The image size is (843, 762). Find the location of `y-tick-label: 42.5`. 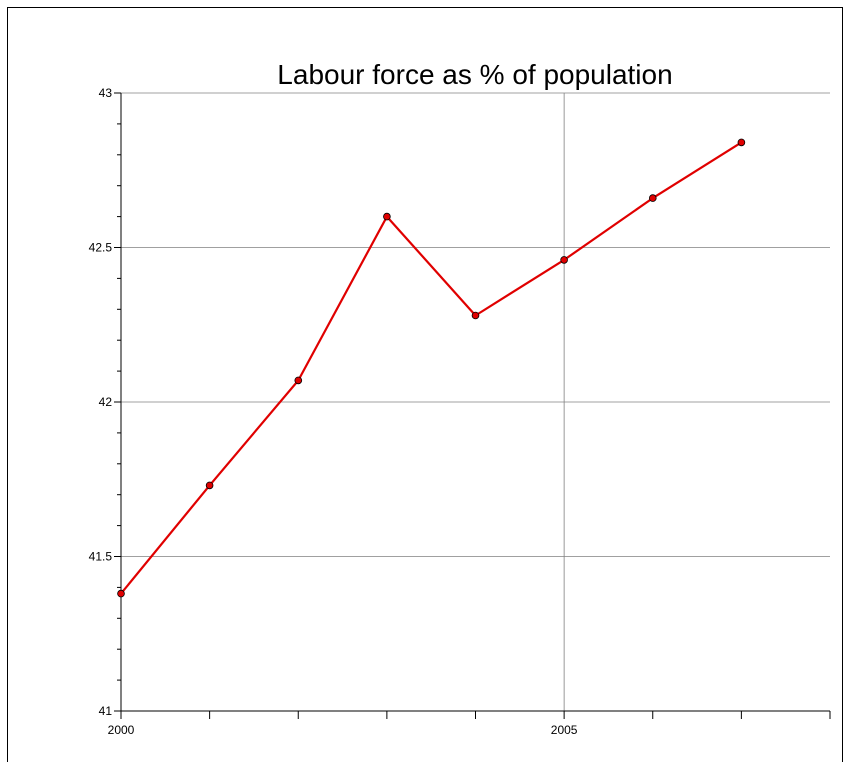

y-tick-label: 42.5 is located at coordinates (101, 248).